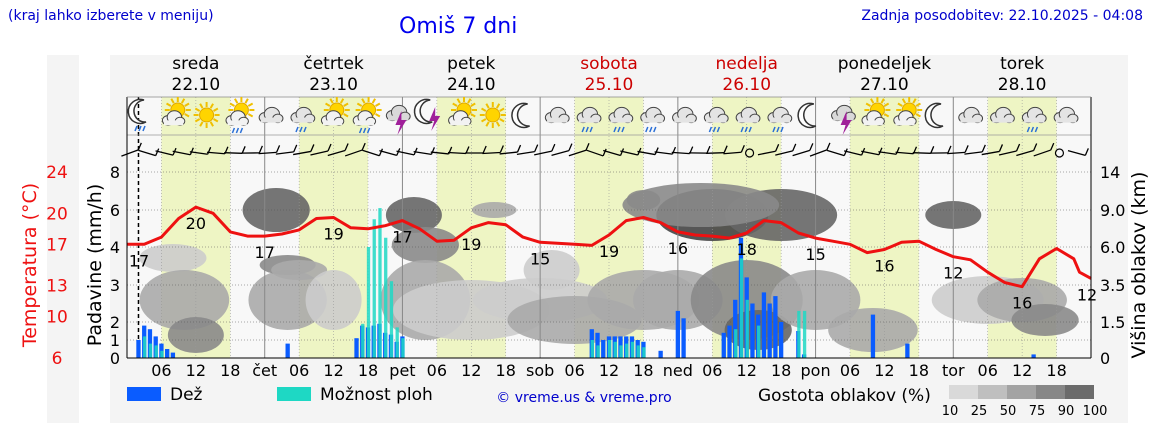  What do you see at coordinates (95, 265) in the screenshot?
I see `precip-axis-title: Padavine (mm/h)` at bounding box center [95, 265].